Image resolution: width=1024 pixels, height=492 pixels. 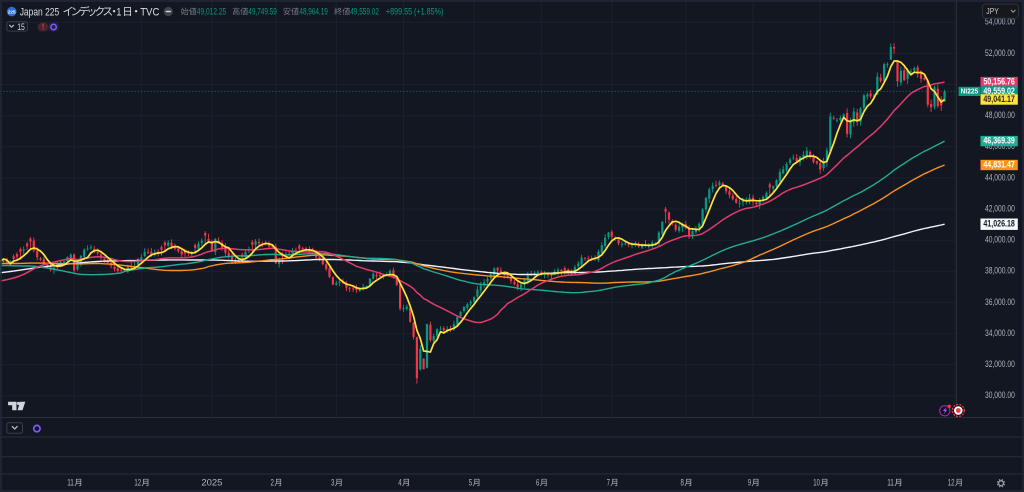 What do you see at coordinates (262, 11) in the screenshot?
I see `svg-text: 49,749.59` at bounding box center [262, 11].